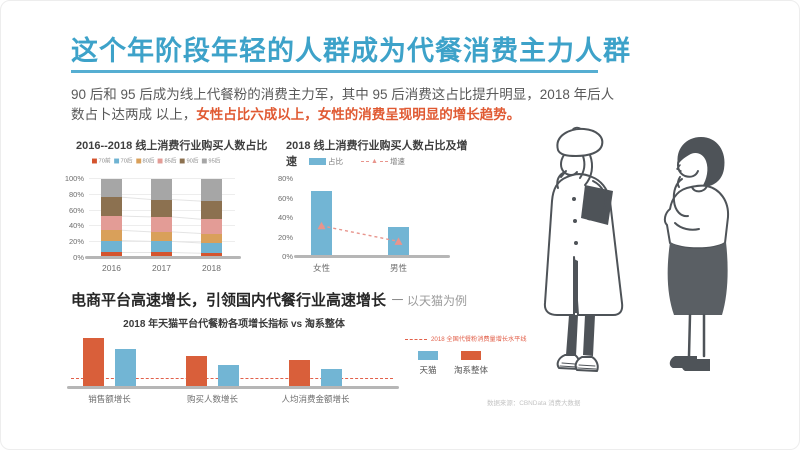 Image resolution: width=800 pixels, height=450 pixels. What do you see at coordinates (357, 161) in the screenshot?
I see `chart-gender-share-legend: 占比 ▲ 增速` at bounding box center [357, 161].